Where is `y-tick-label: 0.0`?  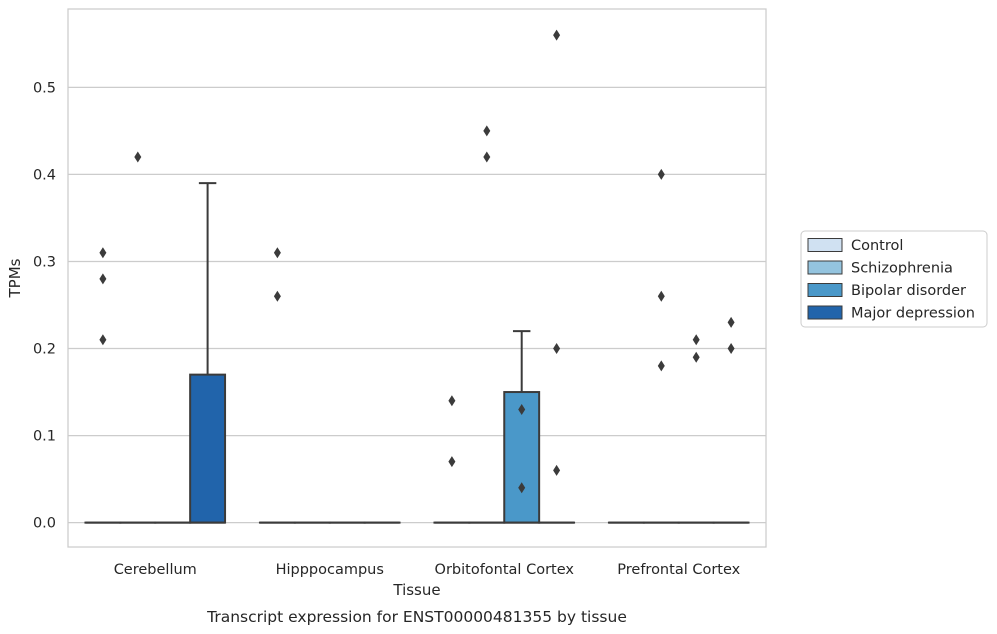
y-tick-label: 0.0 is located at coordinates (44, 524).